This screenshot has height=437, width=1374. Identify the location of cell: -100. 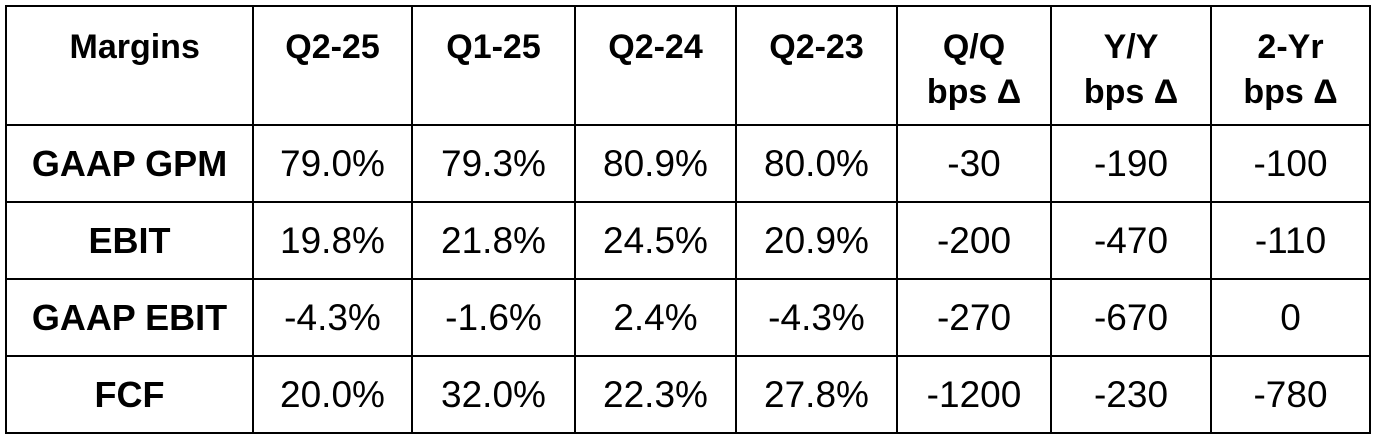
(1290, 163).